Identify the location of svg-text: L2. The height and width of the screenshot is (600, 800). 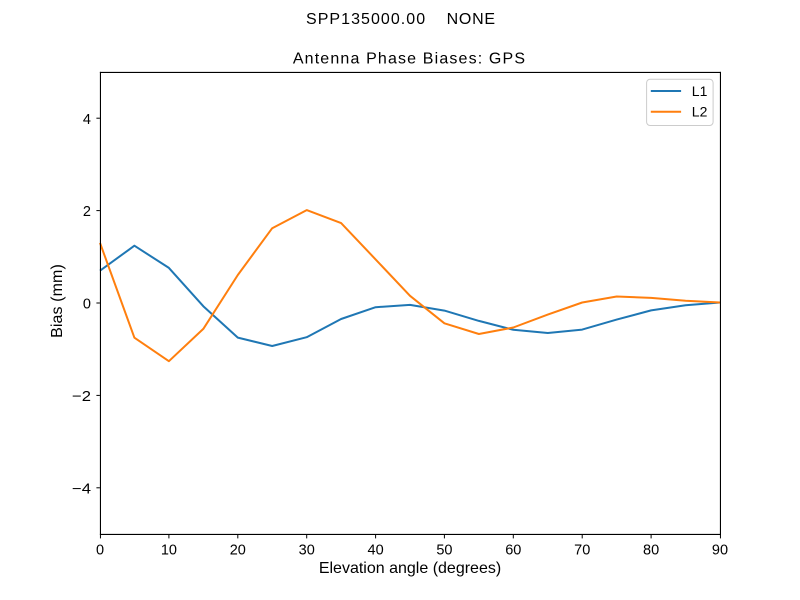
(700, 112).